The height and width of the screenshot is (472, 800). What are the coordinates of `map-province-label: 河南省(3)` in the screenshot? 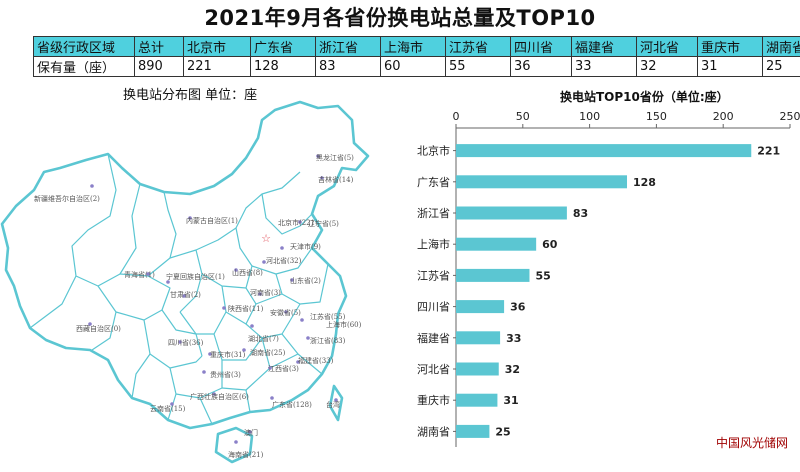 It's located at (265, 293).